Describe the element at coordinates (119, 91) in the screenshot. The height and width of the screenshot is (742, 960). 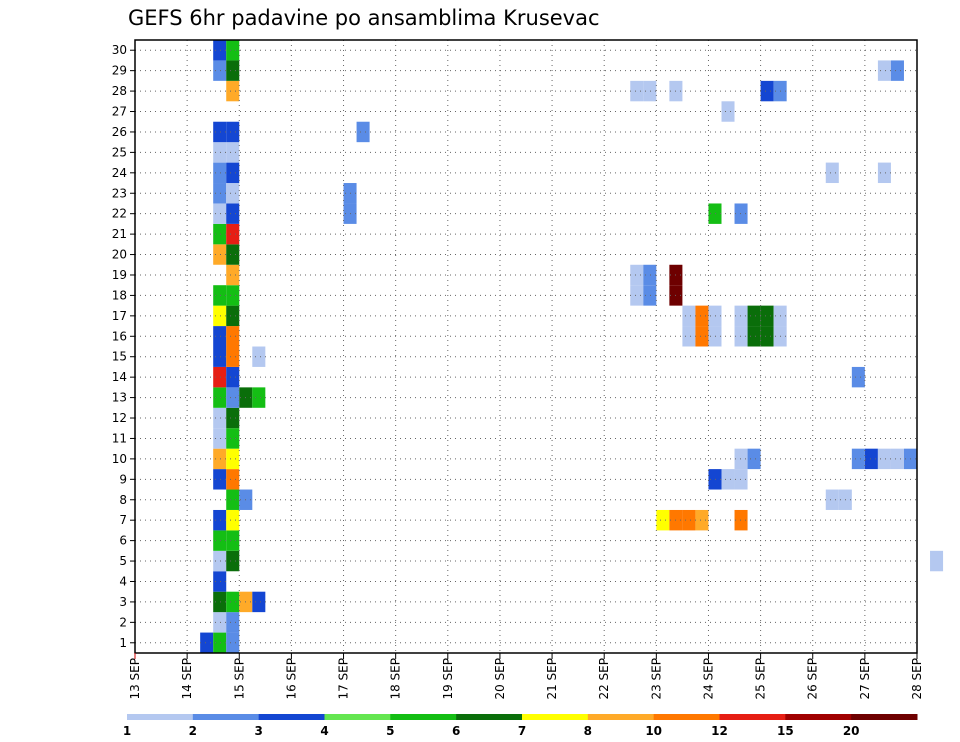
I see `y-tick-label-28: 28` at that location.